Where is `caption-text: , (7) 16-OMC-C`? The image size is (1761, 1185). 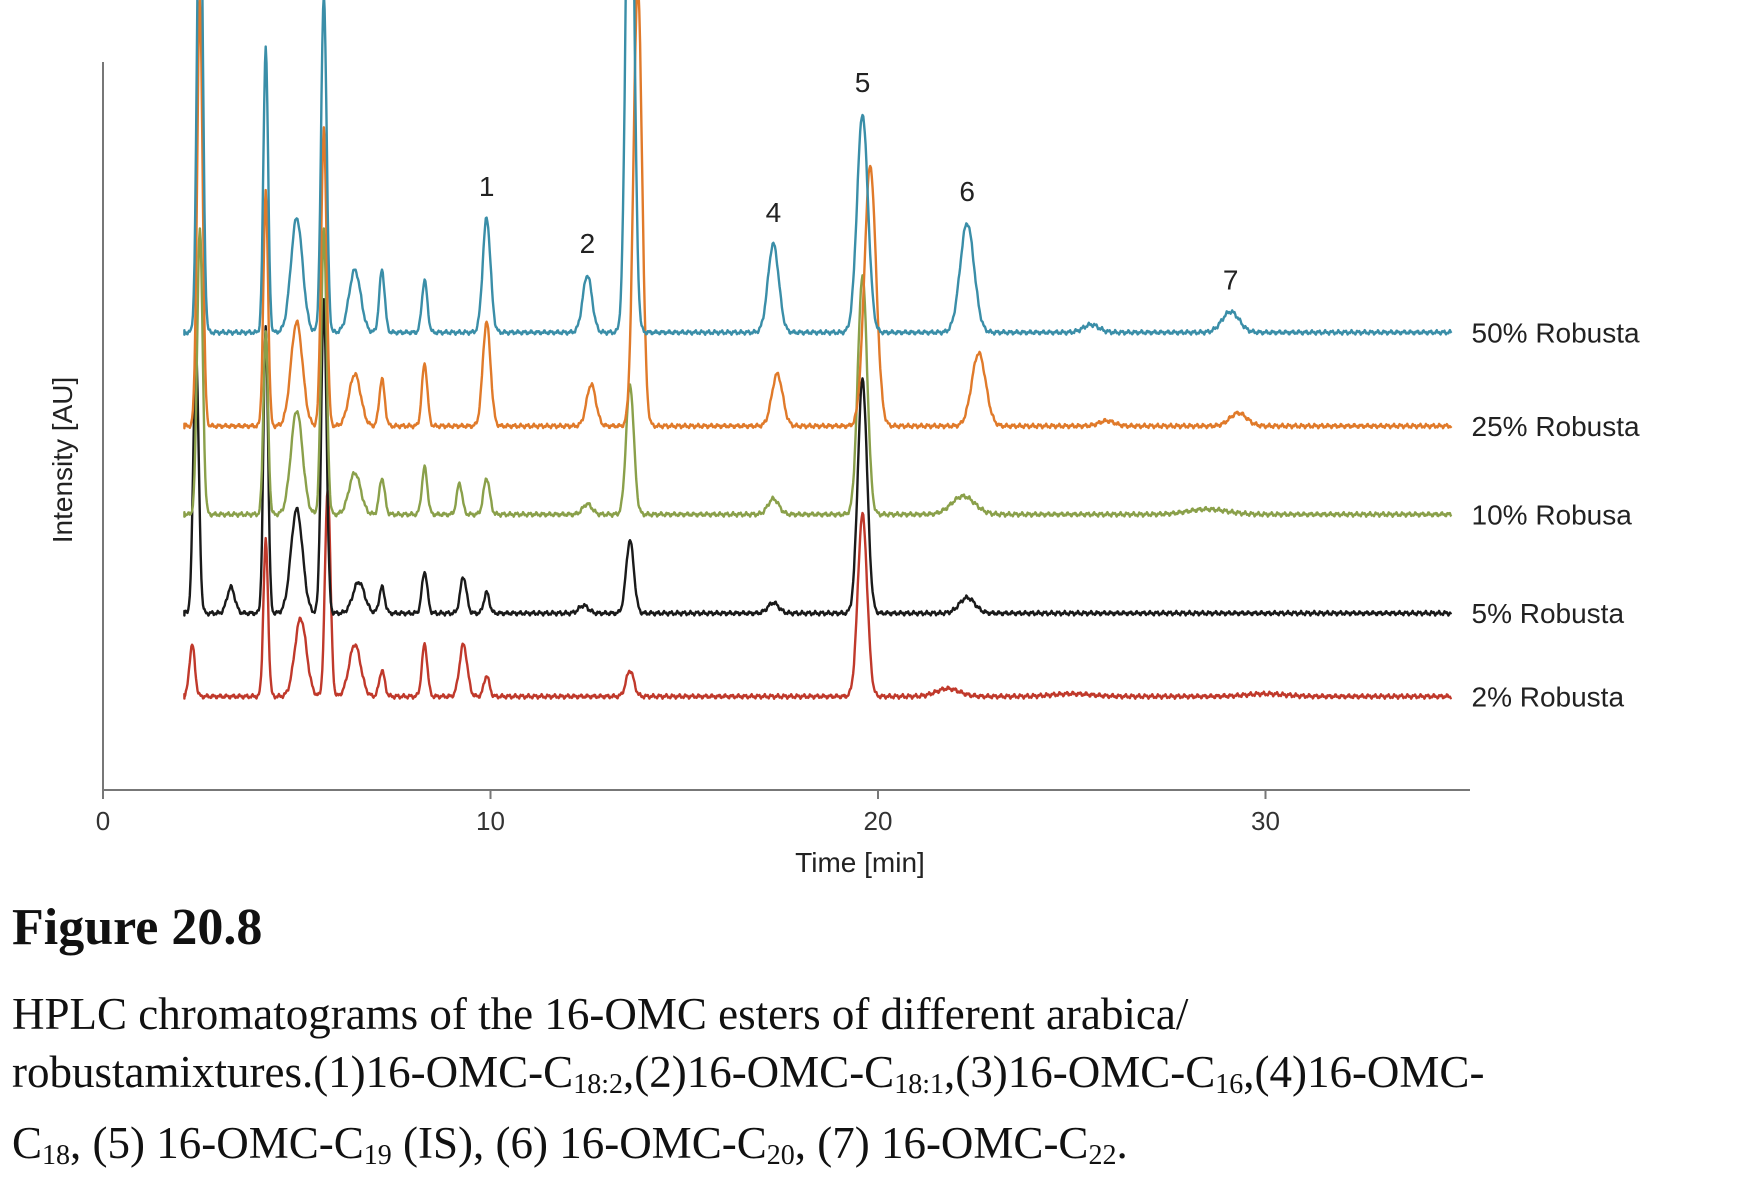
caption-text: , (7) 16-OMC-C is located at coordinates (941, 1143).